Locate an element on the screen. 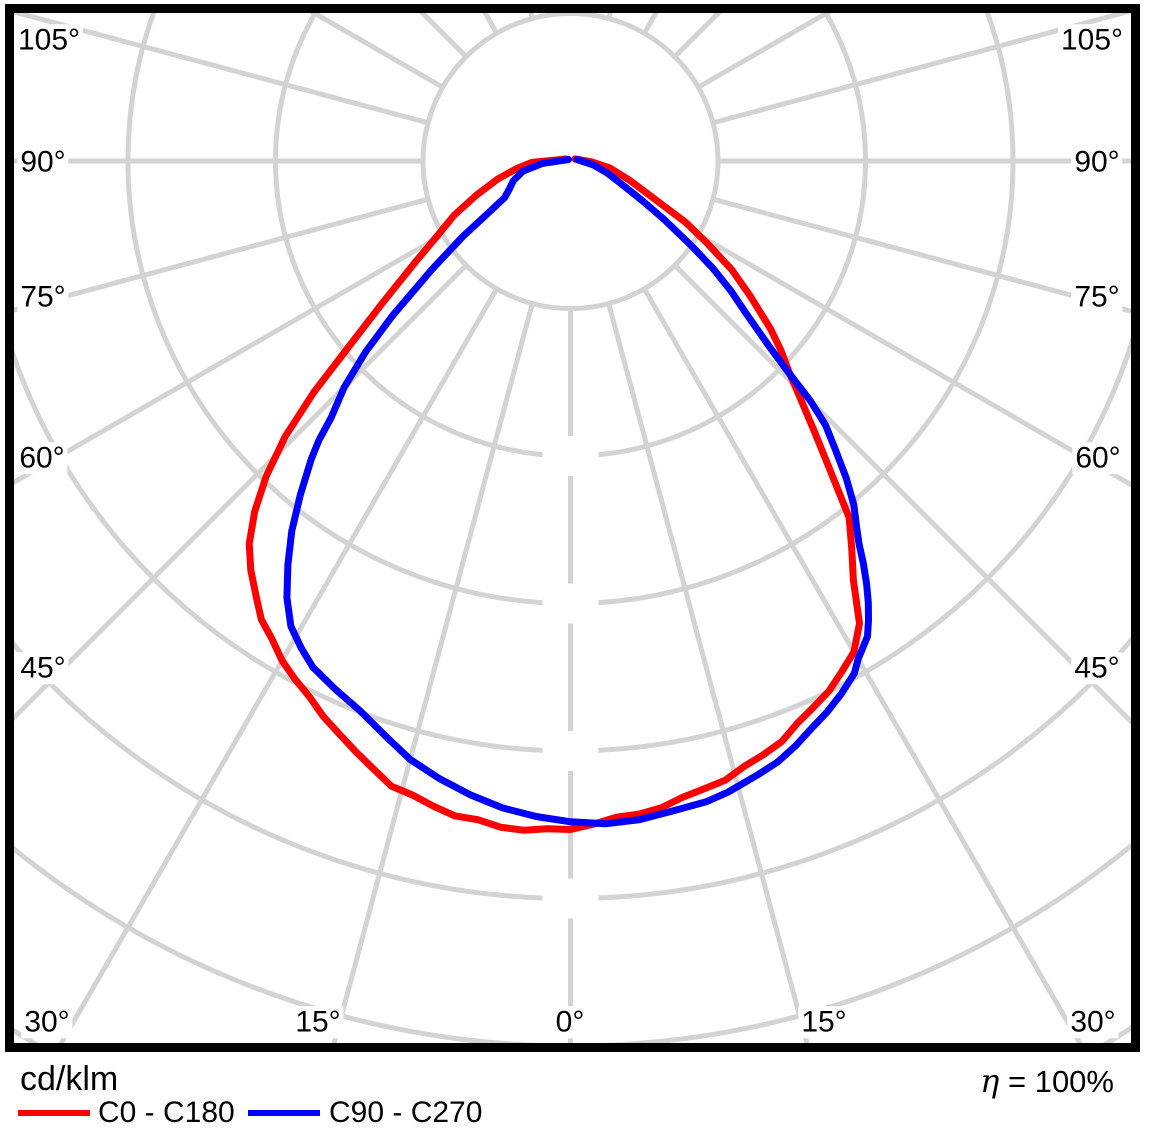 The width and height of the screenshot is (1164, 1140). angle-label-left-90: 90° is located at coordinates (43, 162).